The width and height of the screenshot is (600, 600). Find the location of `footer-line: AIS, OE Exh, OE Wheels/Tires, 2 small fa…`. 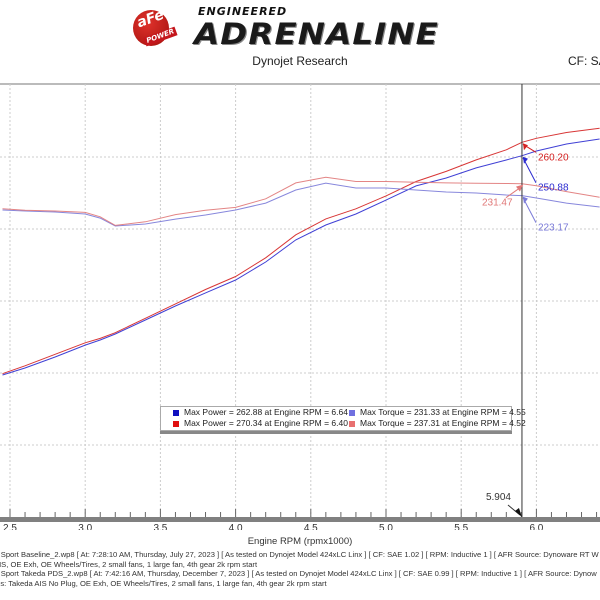

footer-line: AIS, OE Exh, OE Wheels/Tires, 2 small fa… is located at coordinates (129, 564).